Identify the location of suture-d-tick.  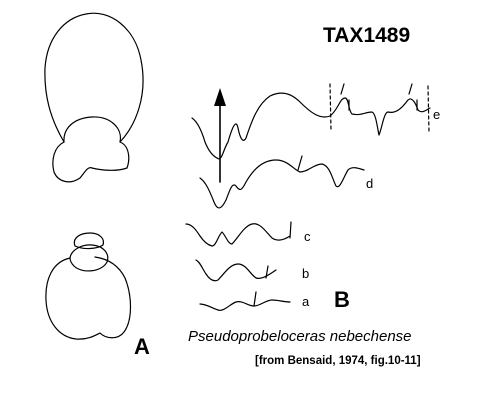
(300, 163).